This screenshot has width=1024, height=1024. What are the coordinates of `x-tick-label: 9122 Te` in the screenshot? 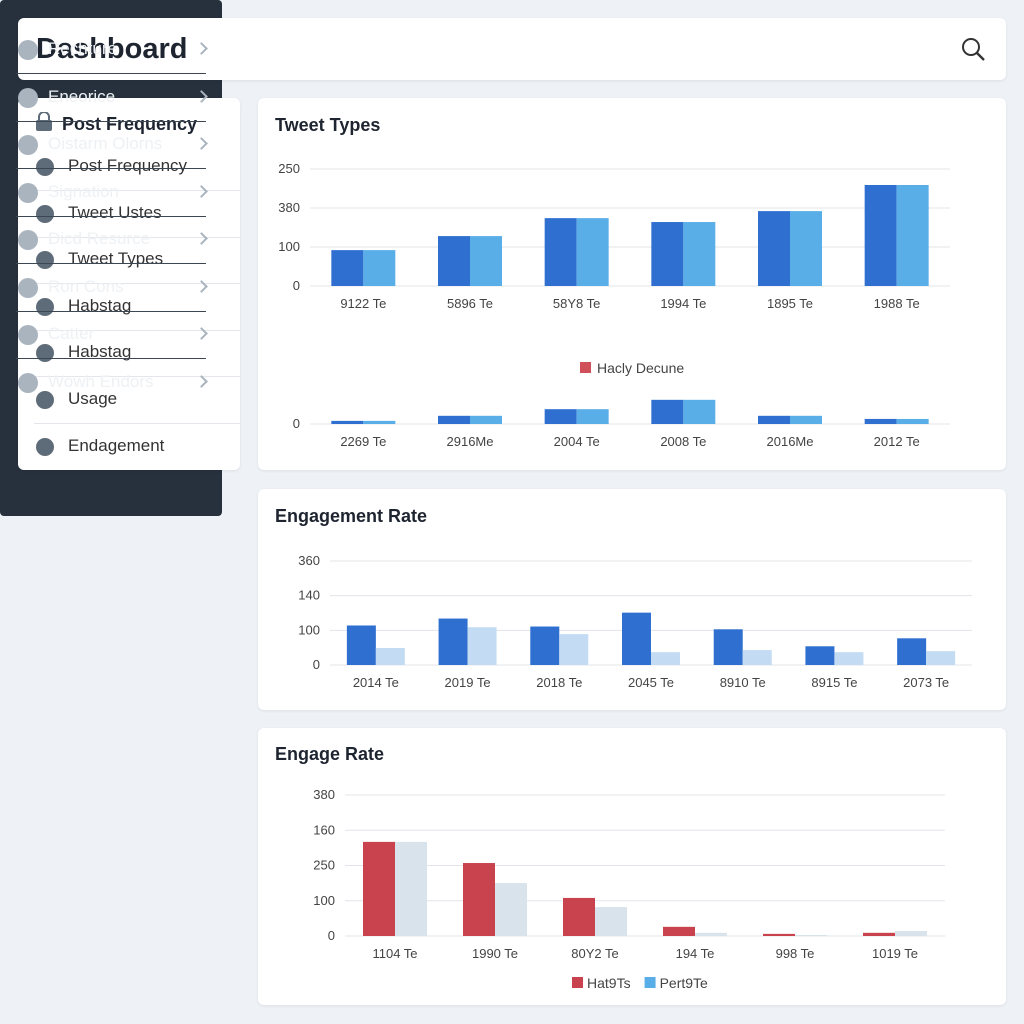 It's located at (363, 303).